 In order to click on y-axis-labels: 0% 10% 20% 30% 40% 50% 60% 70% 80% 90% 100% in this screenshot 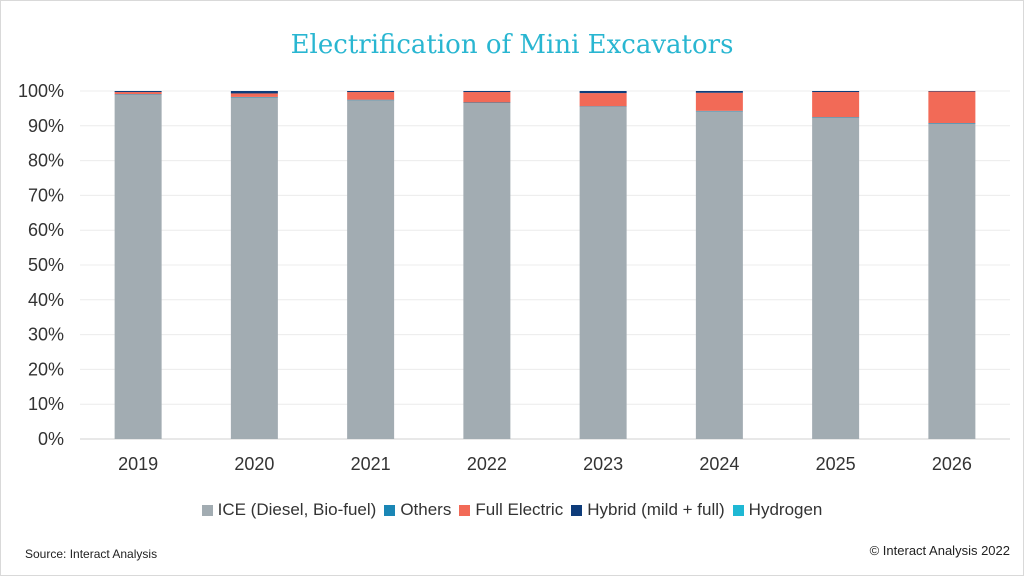, I will do `click(41, 265)`.